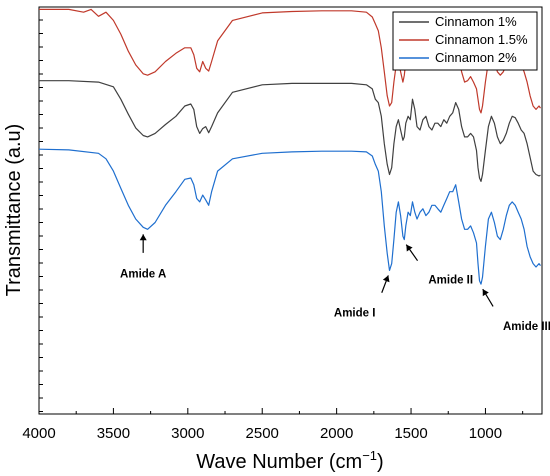  I want to click on x-tick-label: 4000, so click(38, 433).